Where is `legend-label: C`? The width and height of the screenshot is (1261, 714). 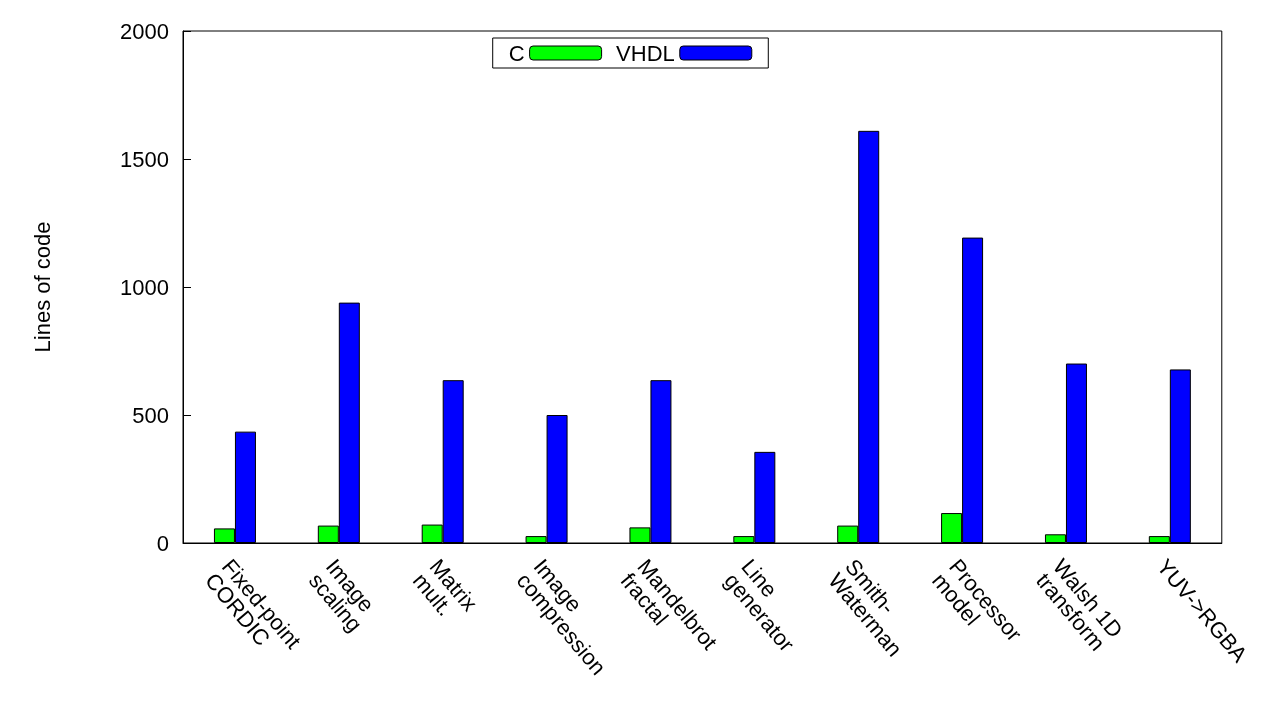 legend-label: C is located at coordinates (516, 53).